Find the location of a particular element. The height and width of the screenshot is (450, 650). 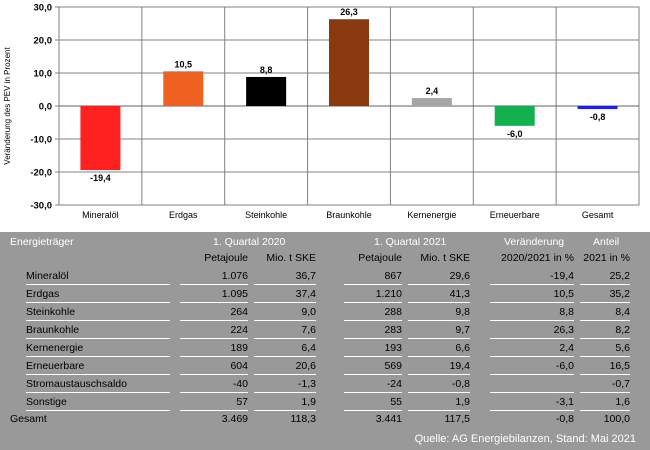

sub-header-pj-2021: Petajoule is located at coordinates (380, 258).